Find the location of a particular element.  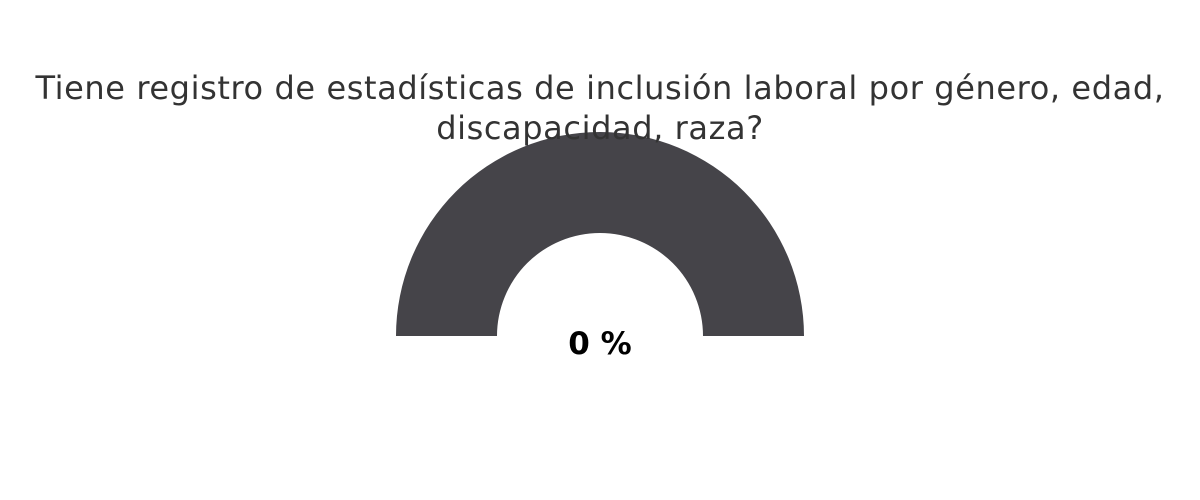

gauge-track is located at coordinates (600, 234).